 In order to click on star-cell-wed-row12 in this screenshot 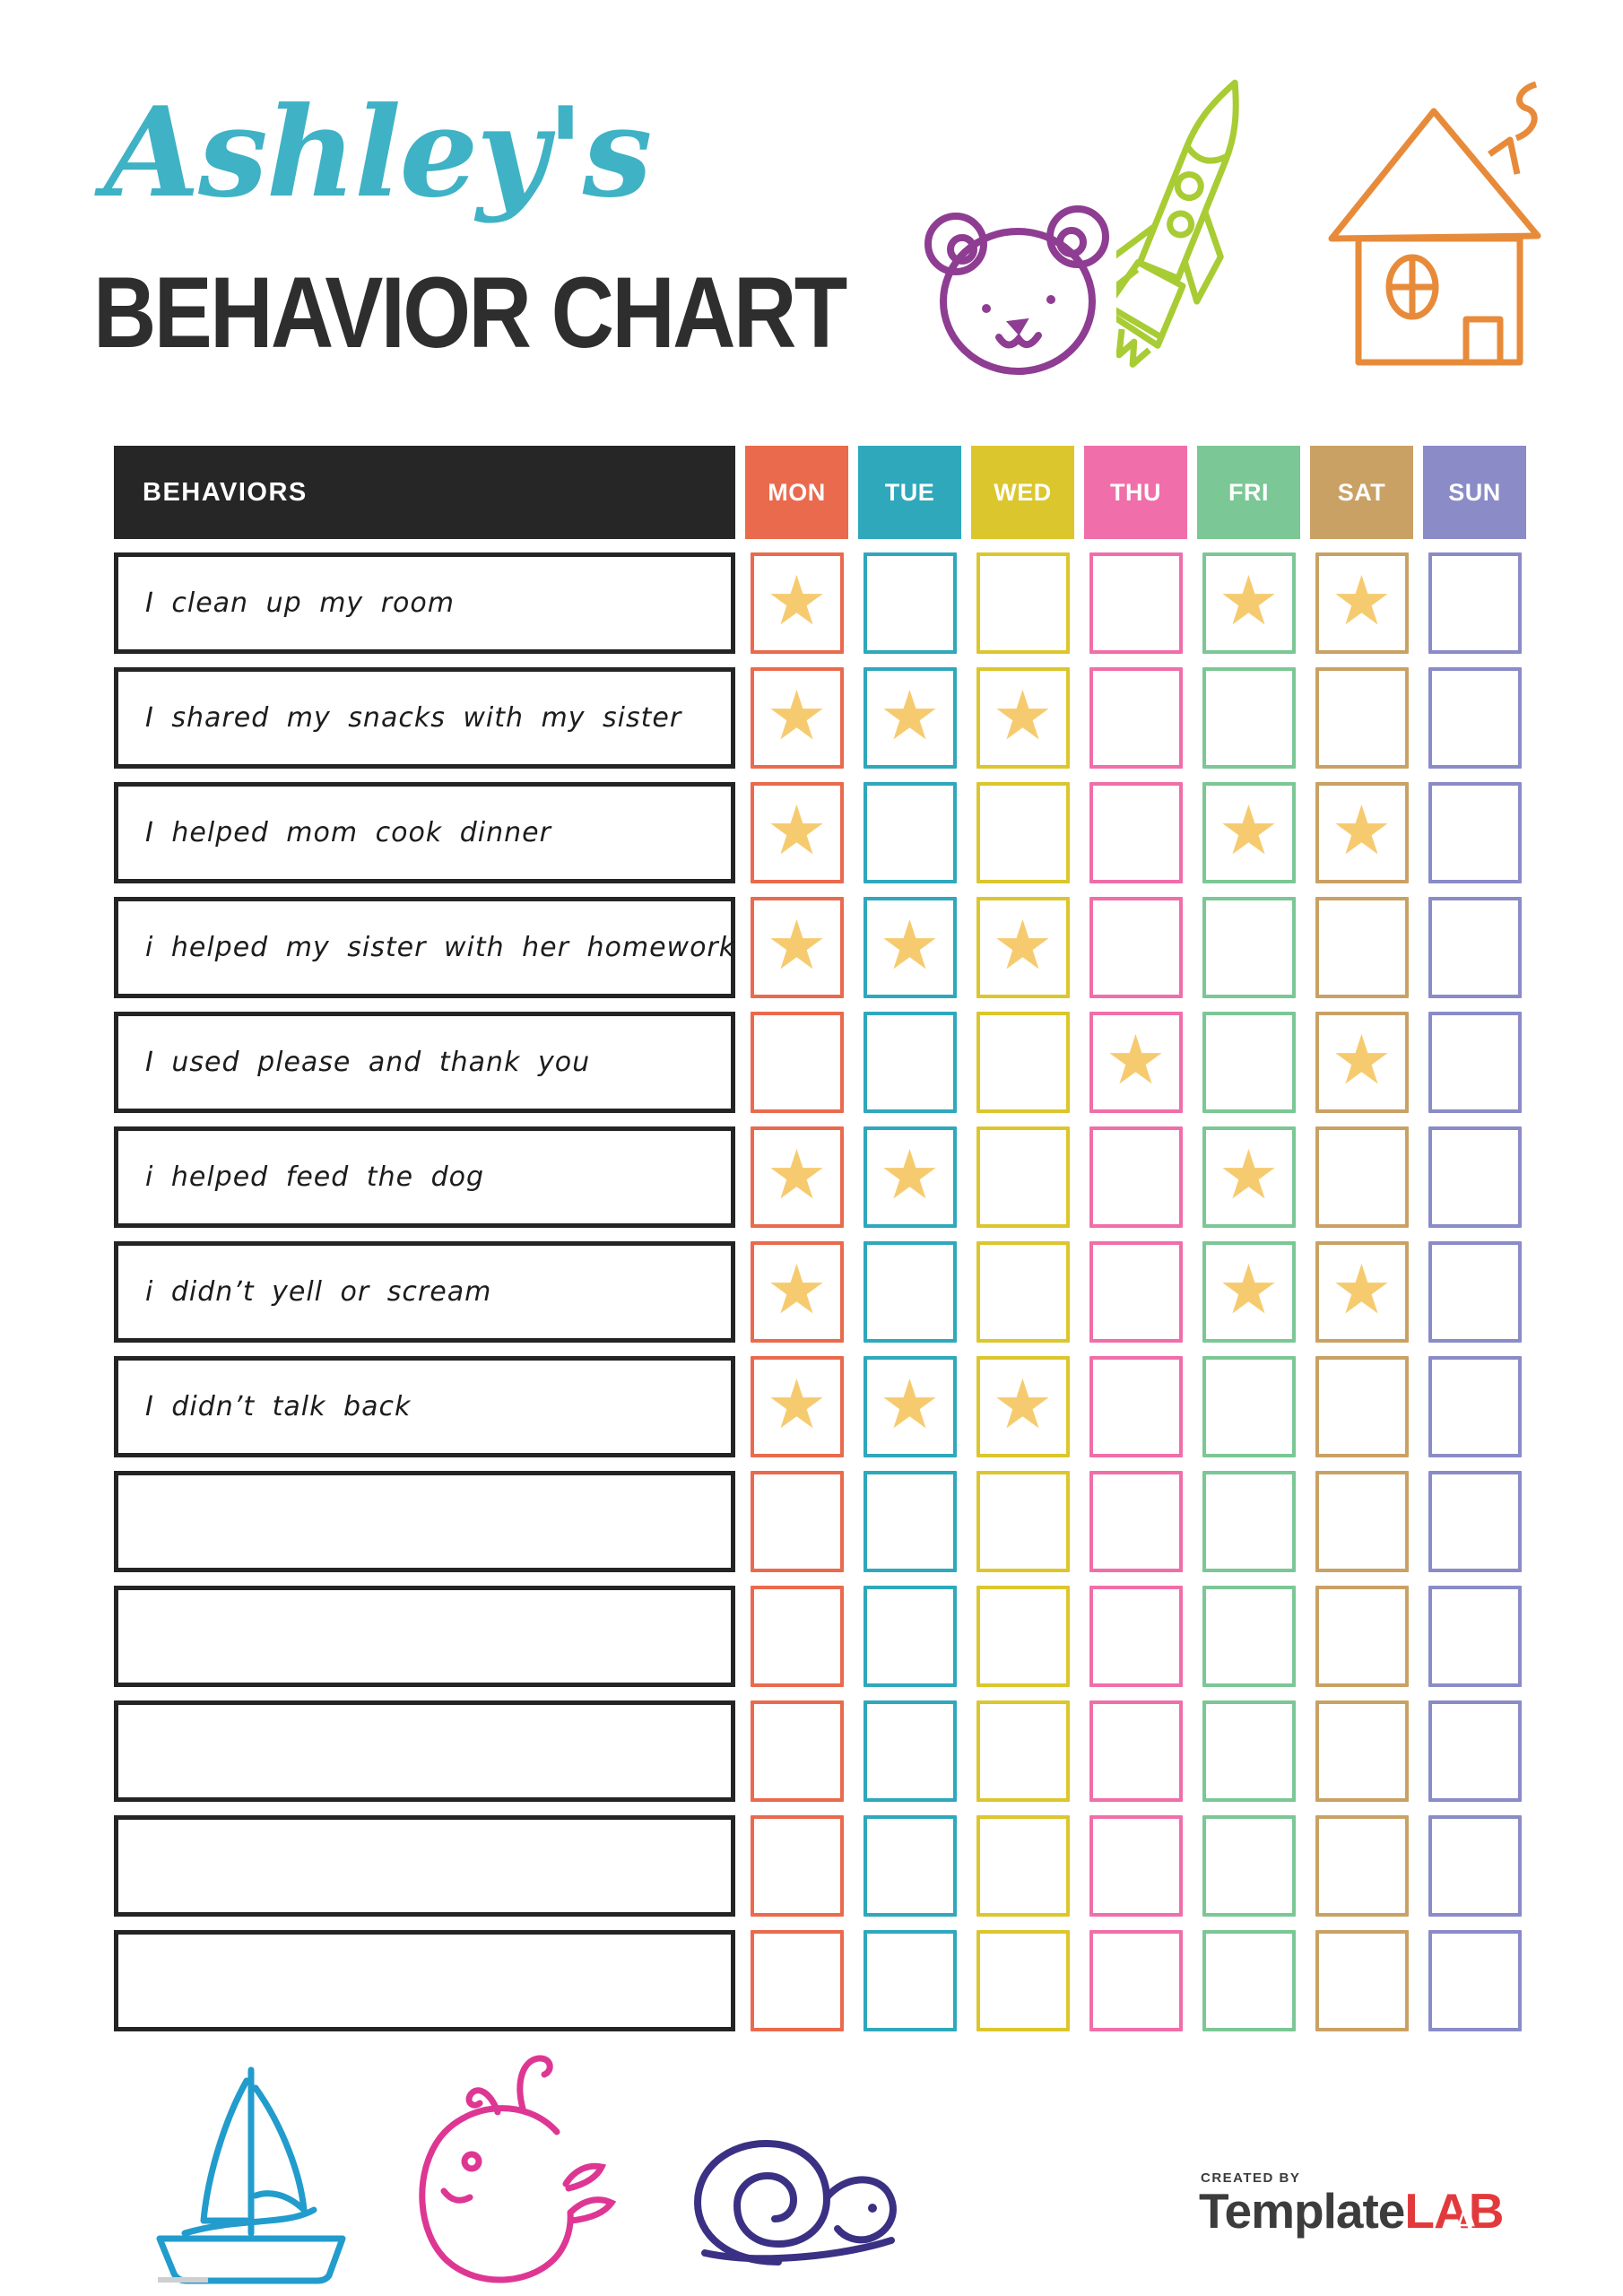, I will do `click(1023, 1866)`.